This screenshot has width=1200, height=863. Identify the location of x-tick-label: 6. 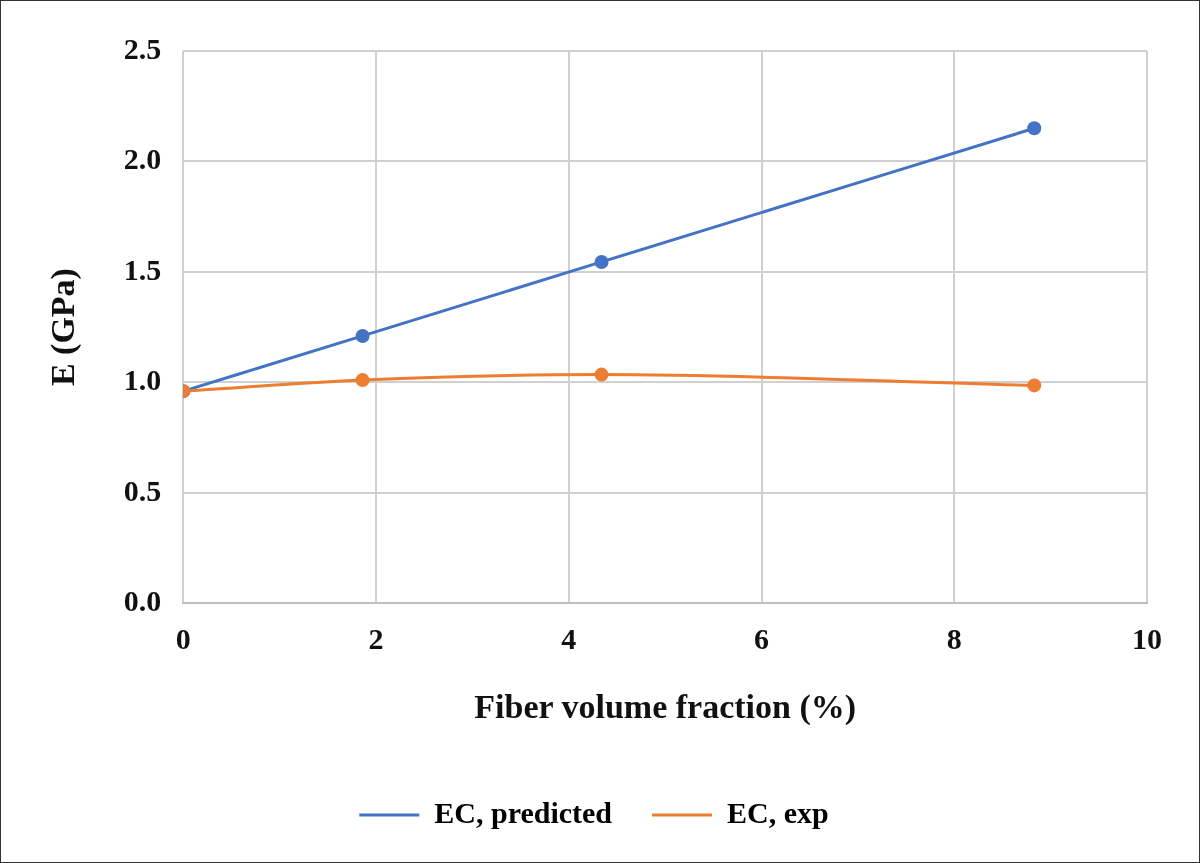
(762, 638).